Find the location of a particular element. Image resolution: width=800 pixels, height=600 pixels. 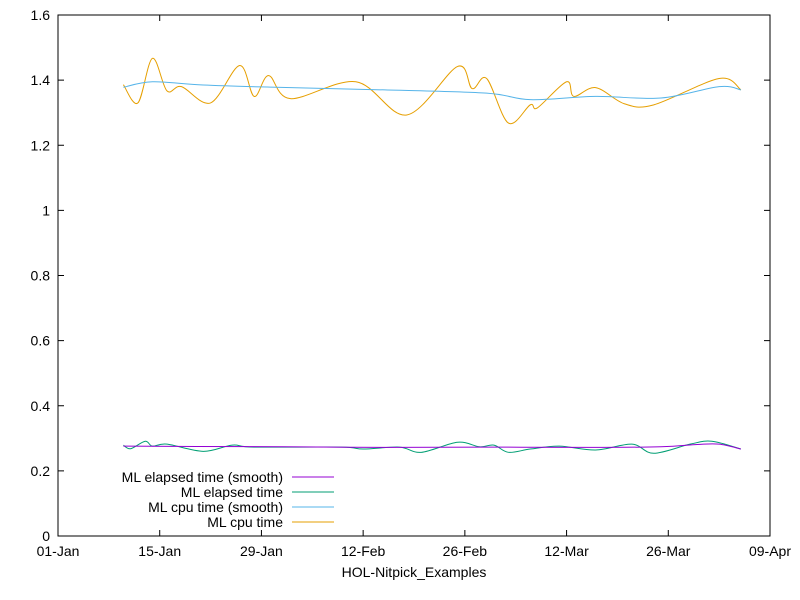

x-tick-label: 15-Jan is located at coordinates (159, 551).